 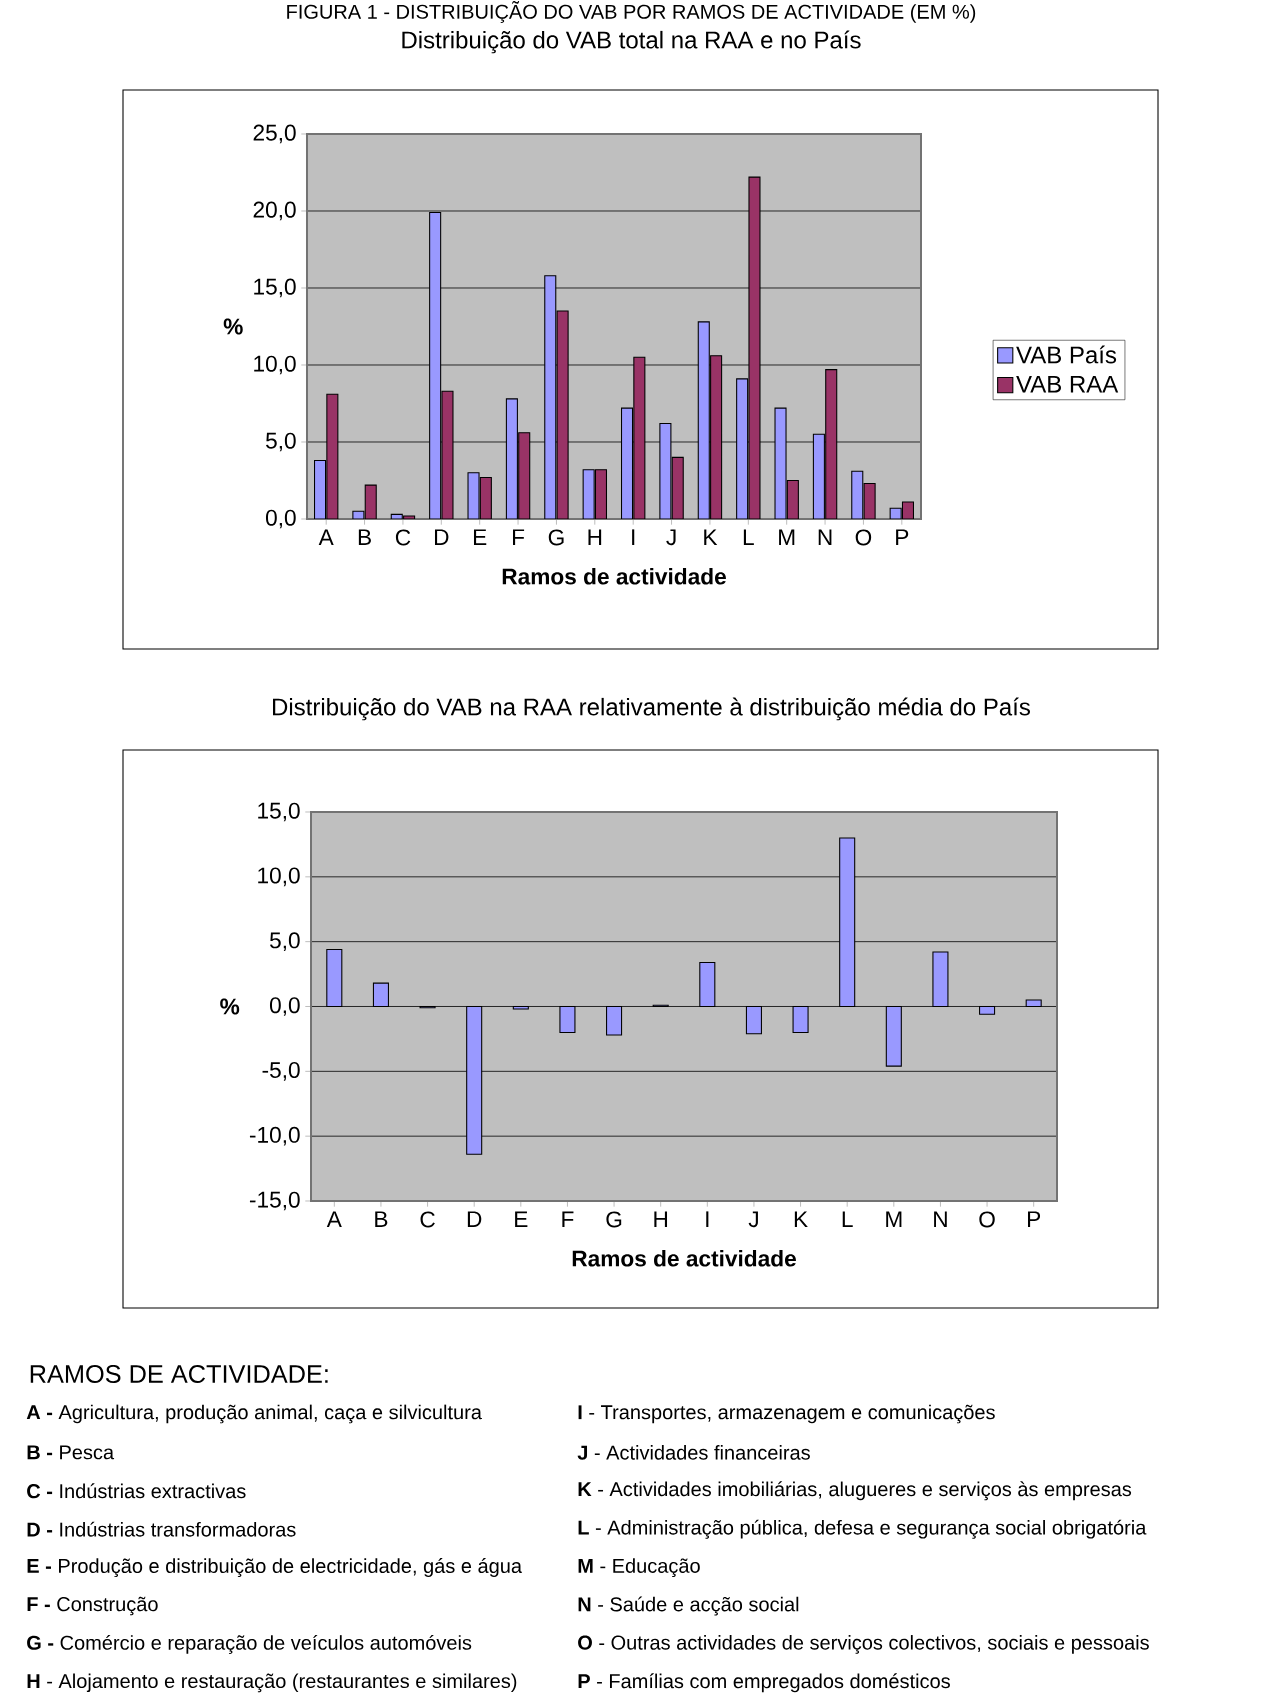 What do you see at coordinates (161, 1529) in the screenshot?
I see `text: D - Indústrias transformadoras` at bounding box center [161, 1529].